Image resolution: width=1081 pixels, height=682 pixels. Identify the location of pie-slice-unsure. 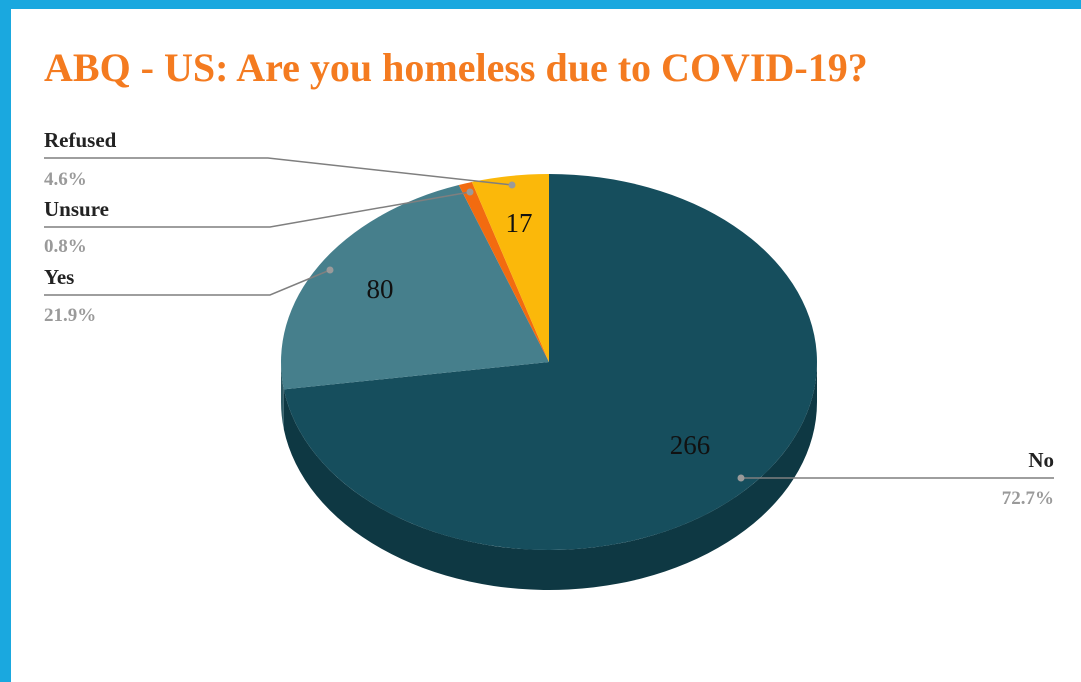
(503, 271).